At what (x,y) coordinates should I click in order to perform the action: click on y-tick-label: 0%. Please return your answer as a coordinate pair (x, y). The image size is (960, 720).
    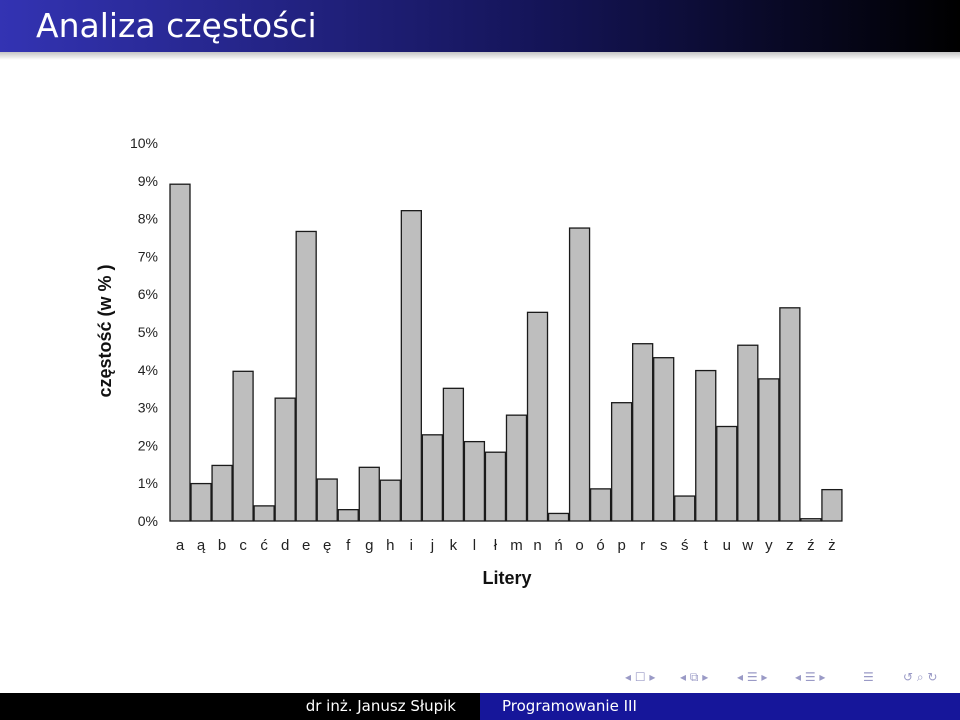
    Looking at the image, I should click on (148, 521).